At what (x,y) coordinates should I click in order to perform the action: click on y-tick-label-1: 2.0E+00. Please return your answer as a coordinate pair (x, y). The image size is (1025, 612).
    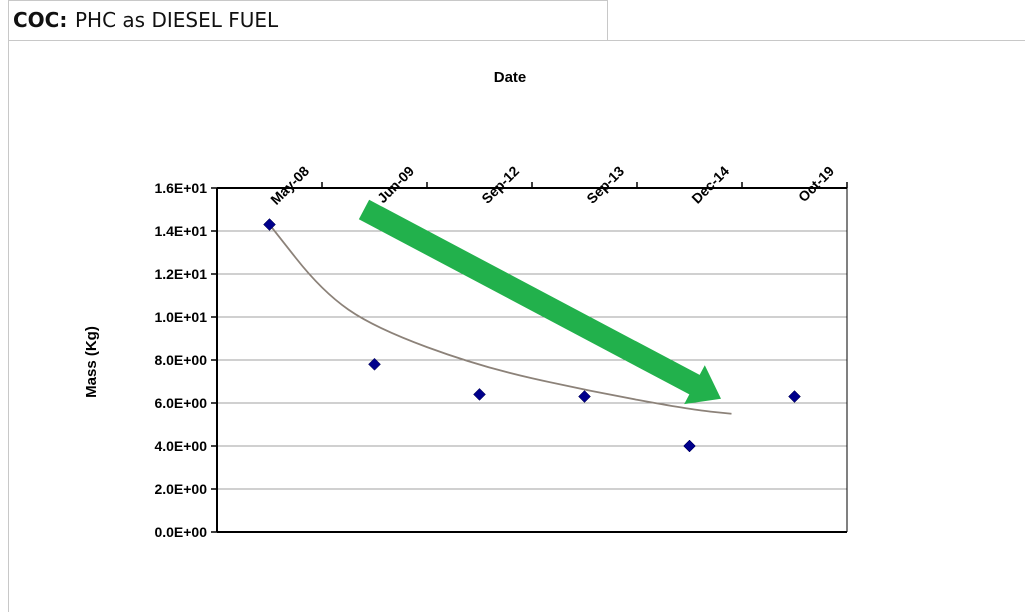
    Looking at the image, I should click on (180, 489).